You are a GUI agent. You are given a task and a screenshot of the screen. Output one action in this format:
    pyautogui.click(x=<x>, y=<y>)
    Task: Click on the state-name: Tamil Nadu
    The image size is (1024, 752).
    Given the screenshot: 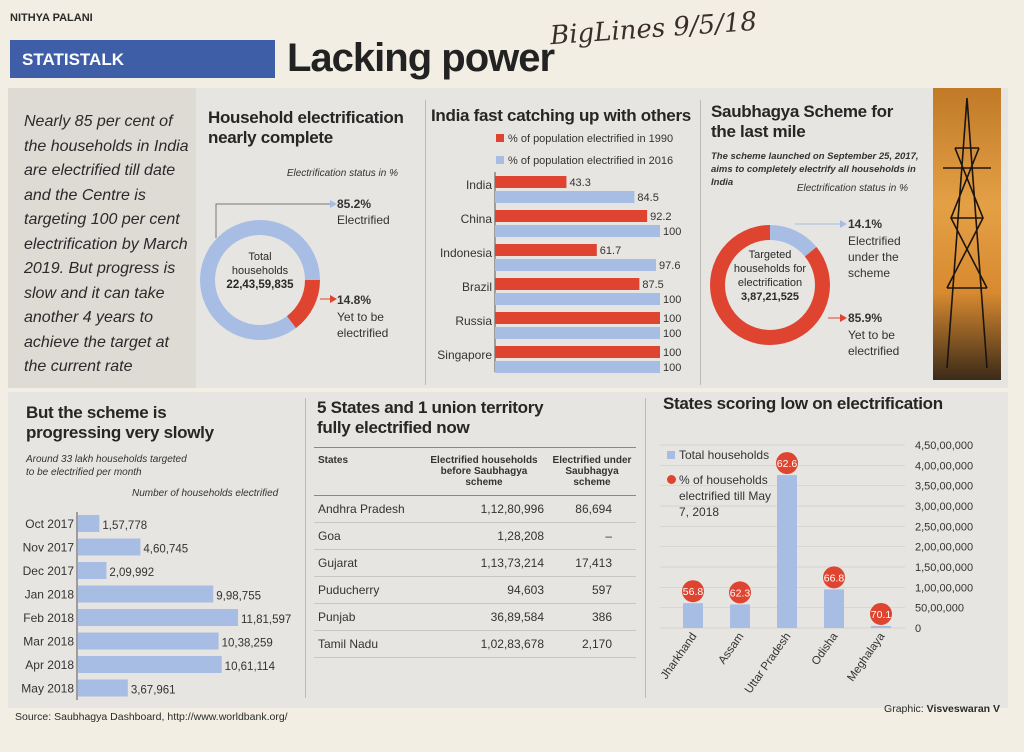 What is the action you would take?
    pyautogui.click(x=348, y=644)
    